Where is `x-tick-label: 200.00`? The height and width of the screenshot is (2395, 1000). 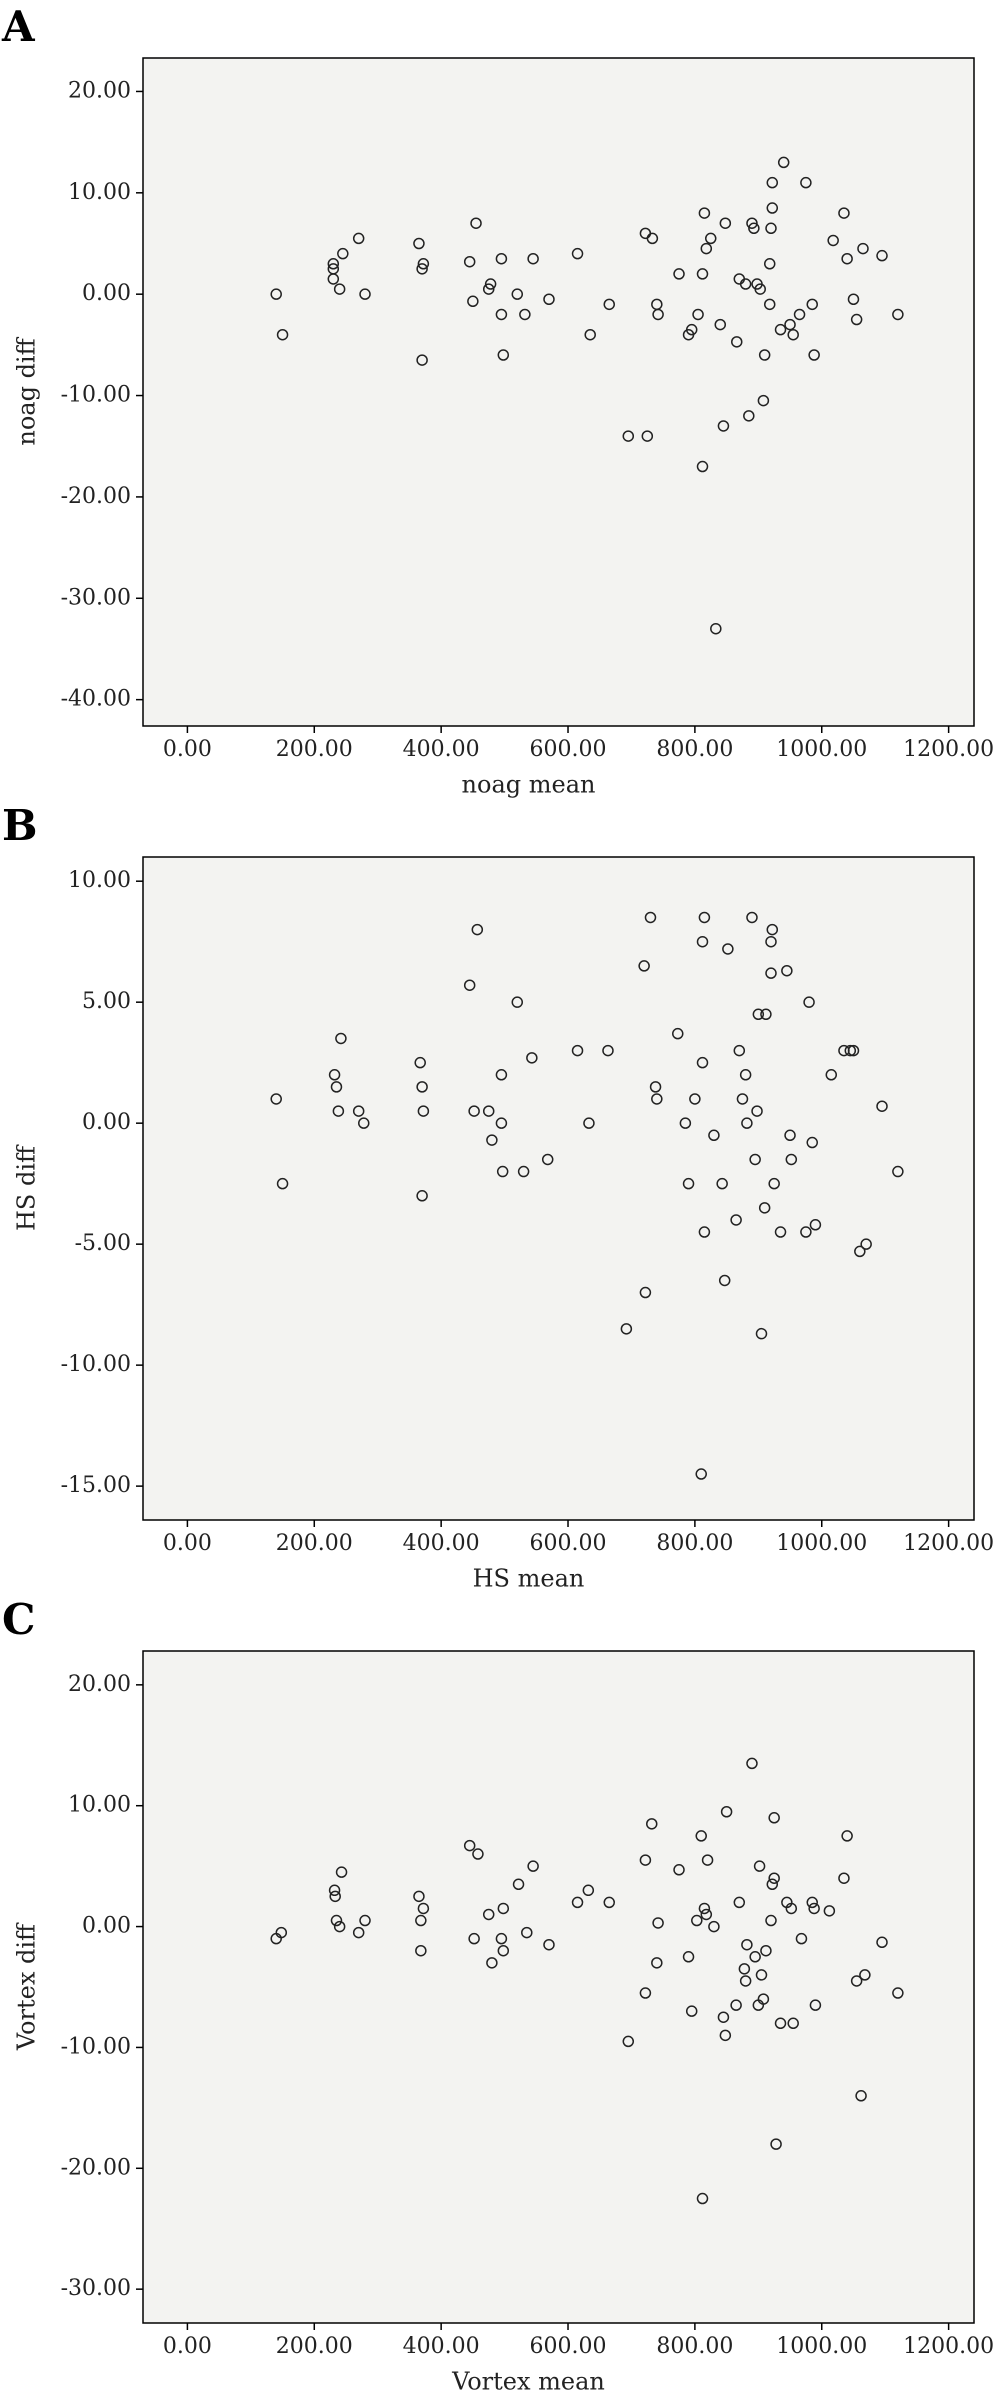 x-tick-label: 200.00 is located at coordinates (314, 749).